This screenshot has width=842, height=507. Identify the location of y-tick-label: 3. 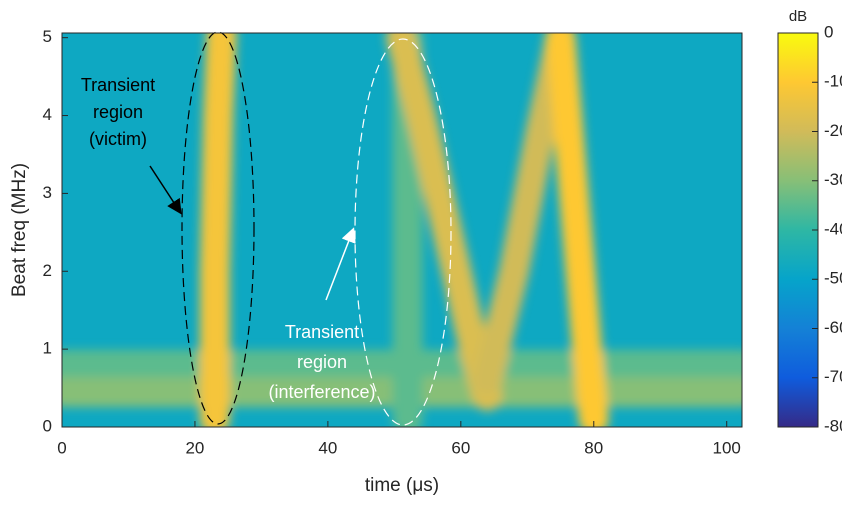
(47, 192).